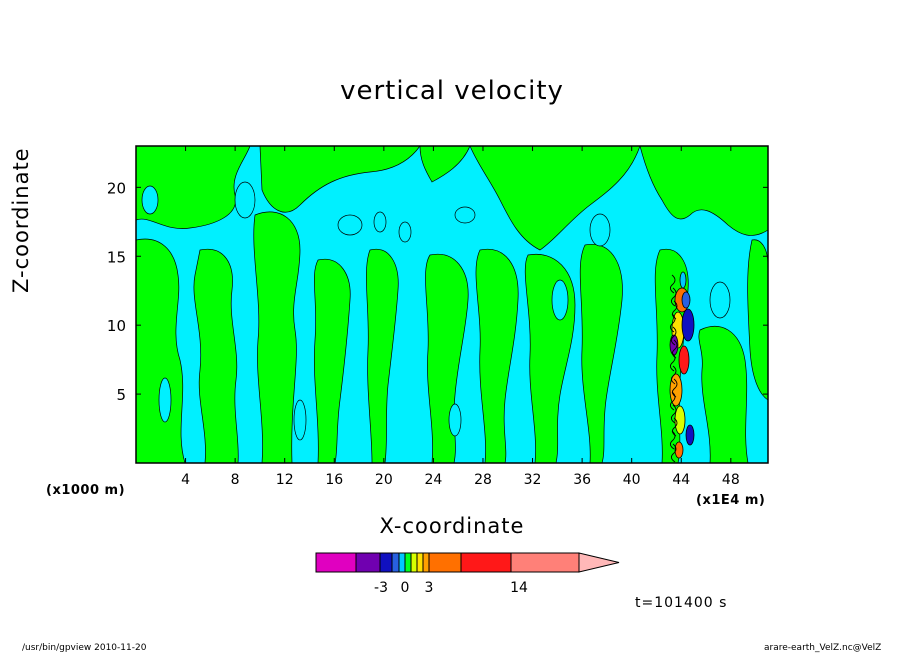 This screenshot has height=654, width=904. What do you see at coordinates (452, 91) in the screenshot?
I see `chart-title: vertical velocity` at bounding box center [452, 91].